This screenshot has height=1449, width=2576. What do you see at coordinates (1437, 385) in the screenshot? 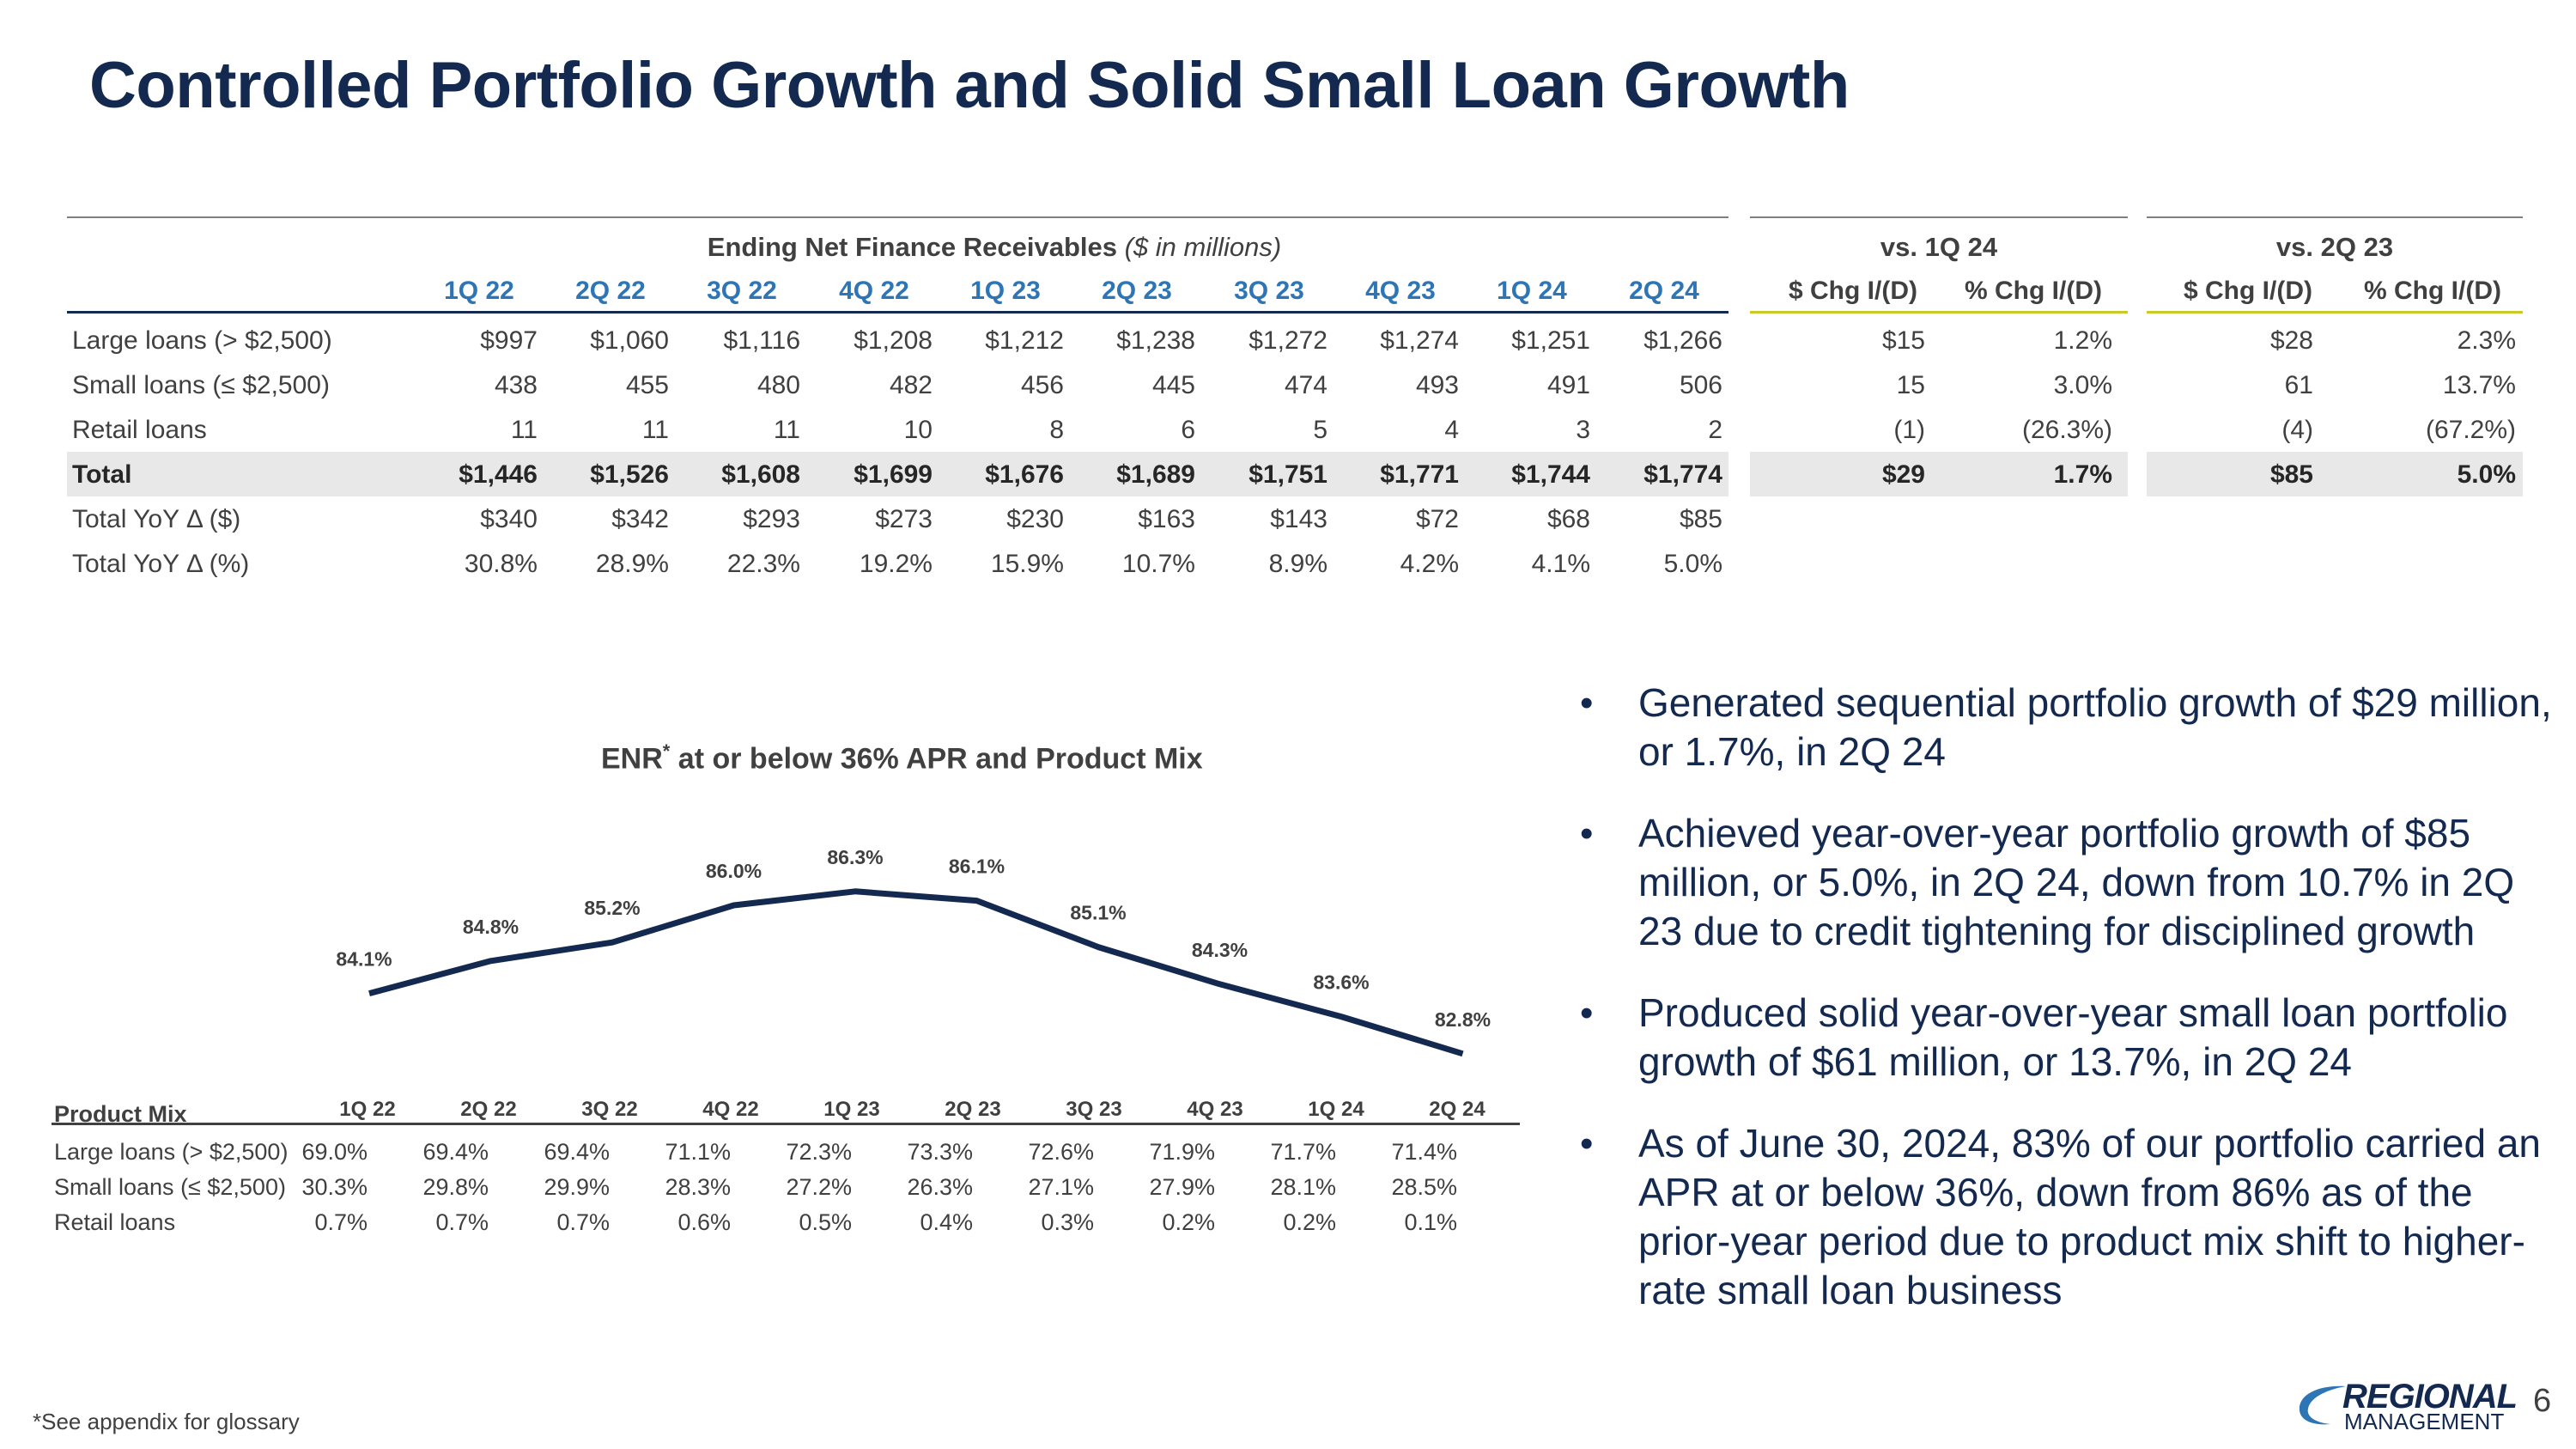
I see `table-cell: 493` at bounding box center [1437, 385].